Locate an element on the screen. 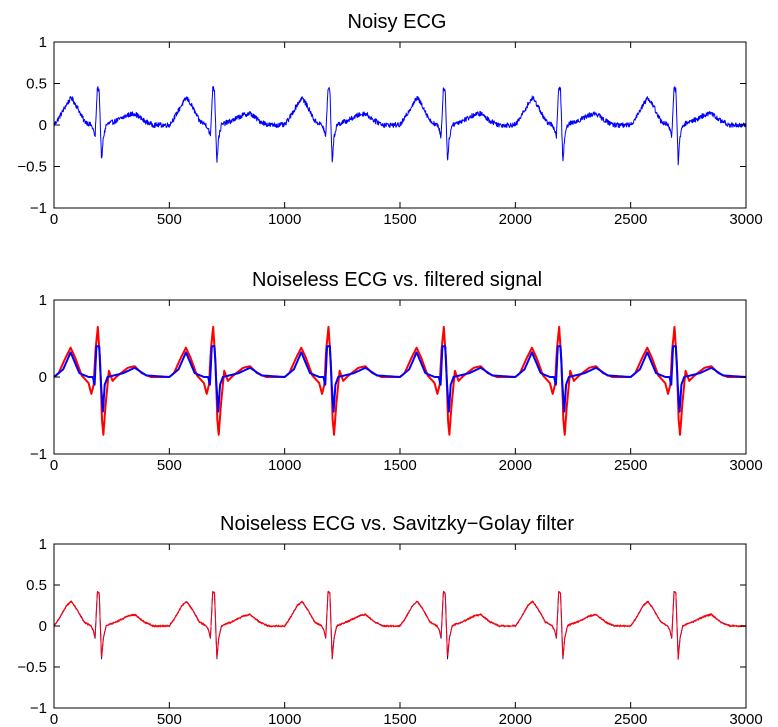 The width and height of the screenshot is (778, 727). subplot-title: Noiseless ECG vs. filtered signal is located at coordinates (397, 280).